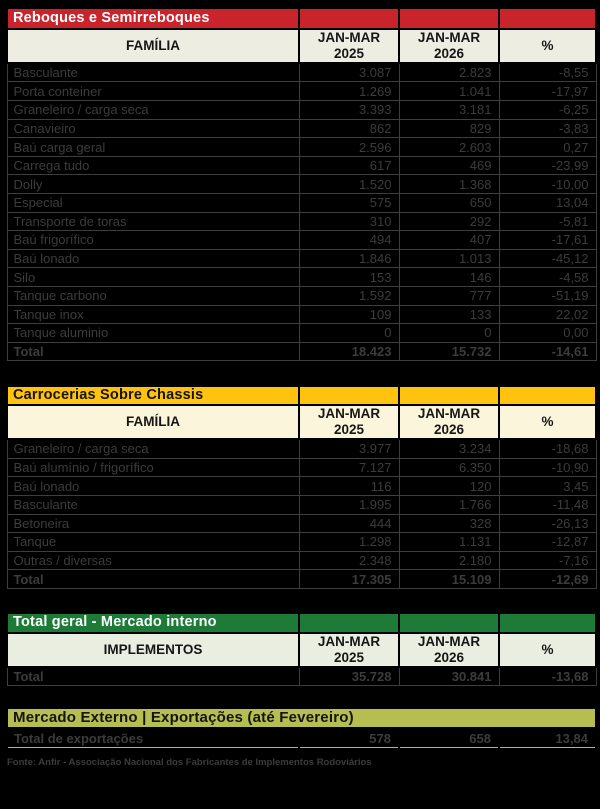  I want to click on value-2025-cell: 3.087, so click(349, 72).